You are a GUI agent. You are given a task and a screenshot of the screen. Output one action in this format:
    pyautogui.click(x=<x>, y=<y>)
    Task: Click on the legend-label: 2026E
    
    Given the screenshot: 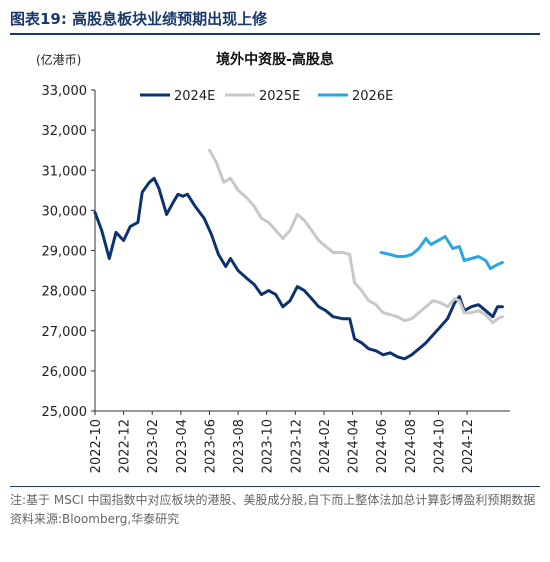 What is the action you would take?
    pyautogui.click(x=372, y=96)
    